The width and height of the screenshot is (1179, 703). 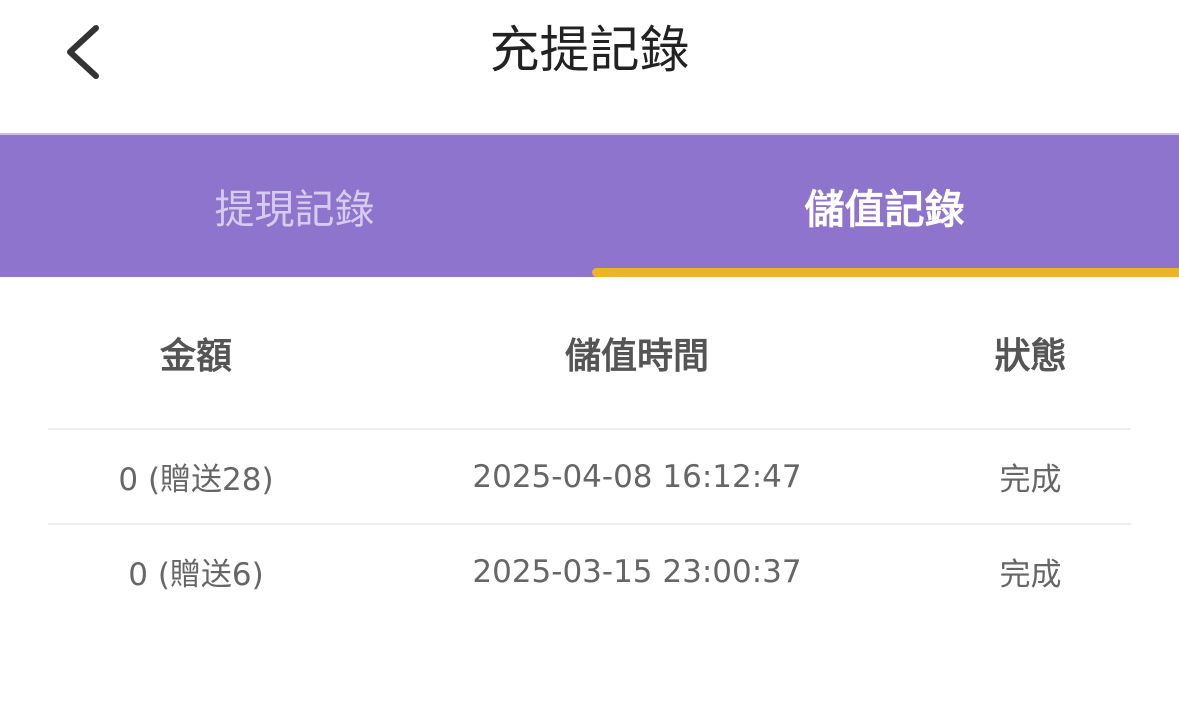 I want to click on amount-cell: 0 (贈送28), so click(x=196, y=480).